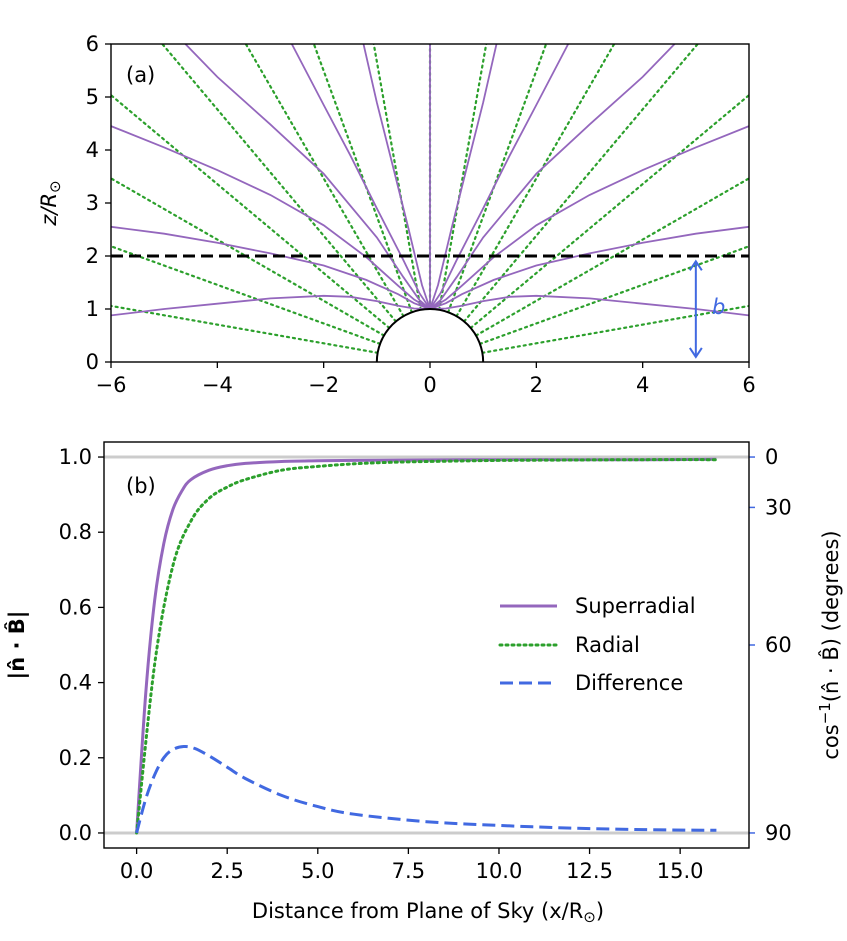 Image resolution: width=847 pixels, height=941 pixels. I want to click on fieldline-r1-right, so click(589, 305).